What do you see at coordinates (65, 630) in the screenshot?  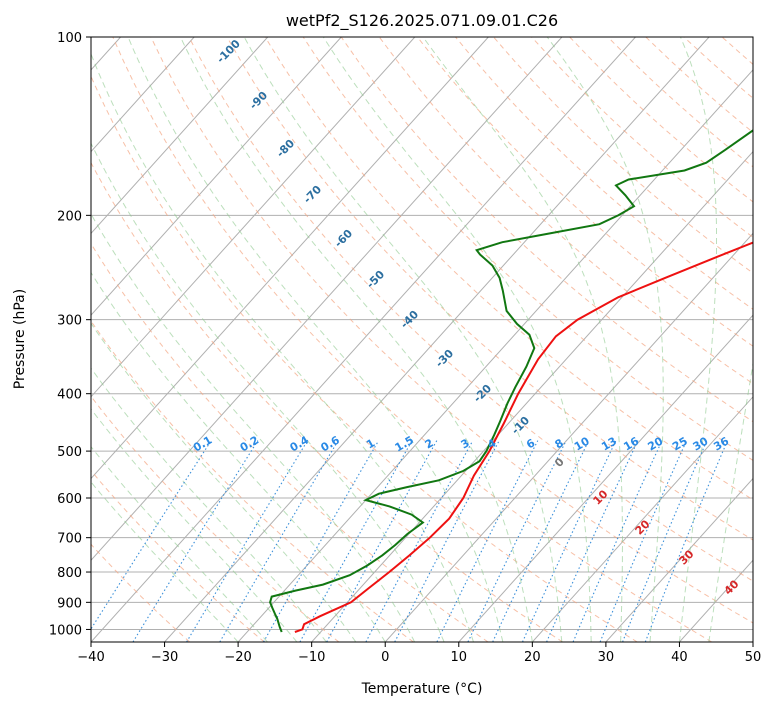 I see `y-tick-label: 1000` at bounding box center [65, 630].